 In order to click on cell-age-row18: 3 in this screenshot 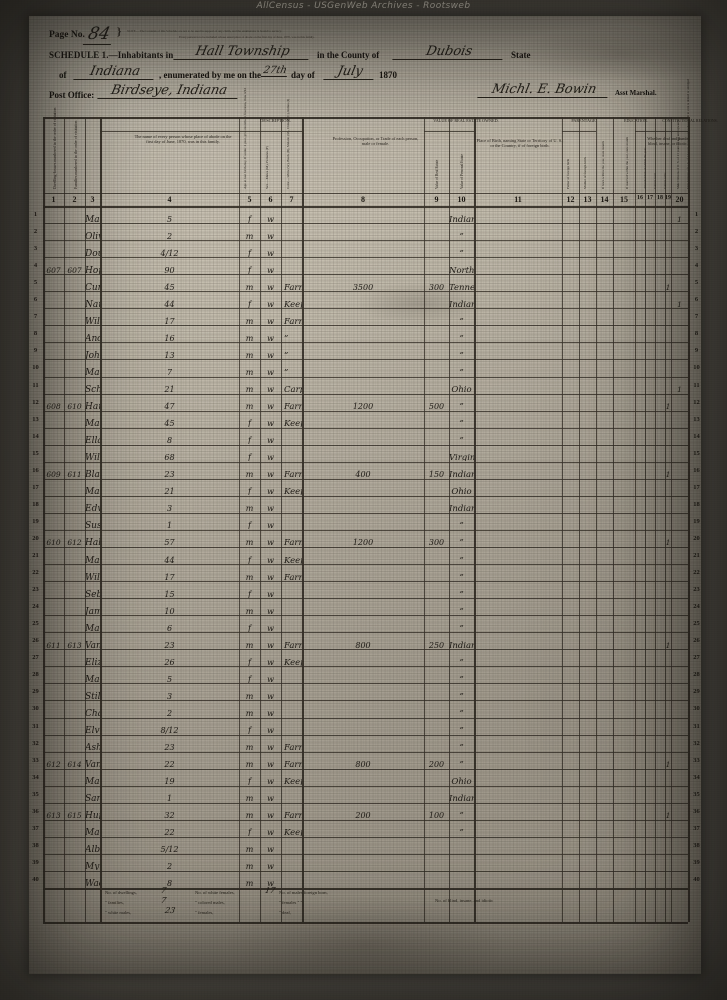, I will do `click(169, 505)`.